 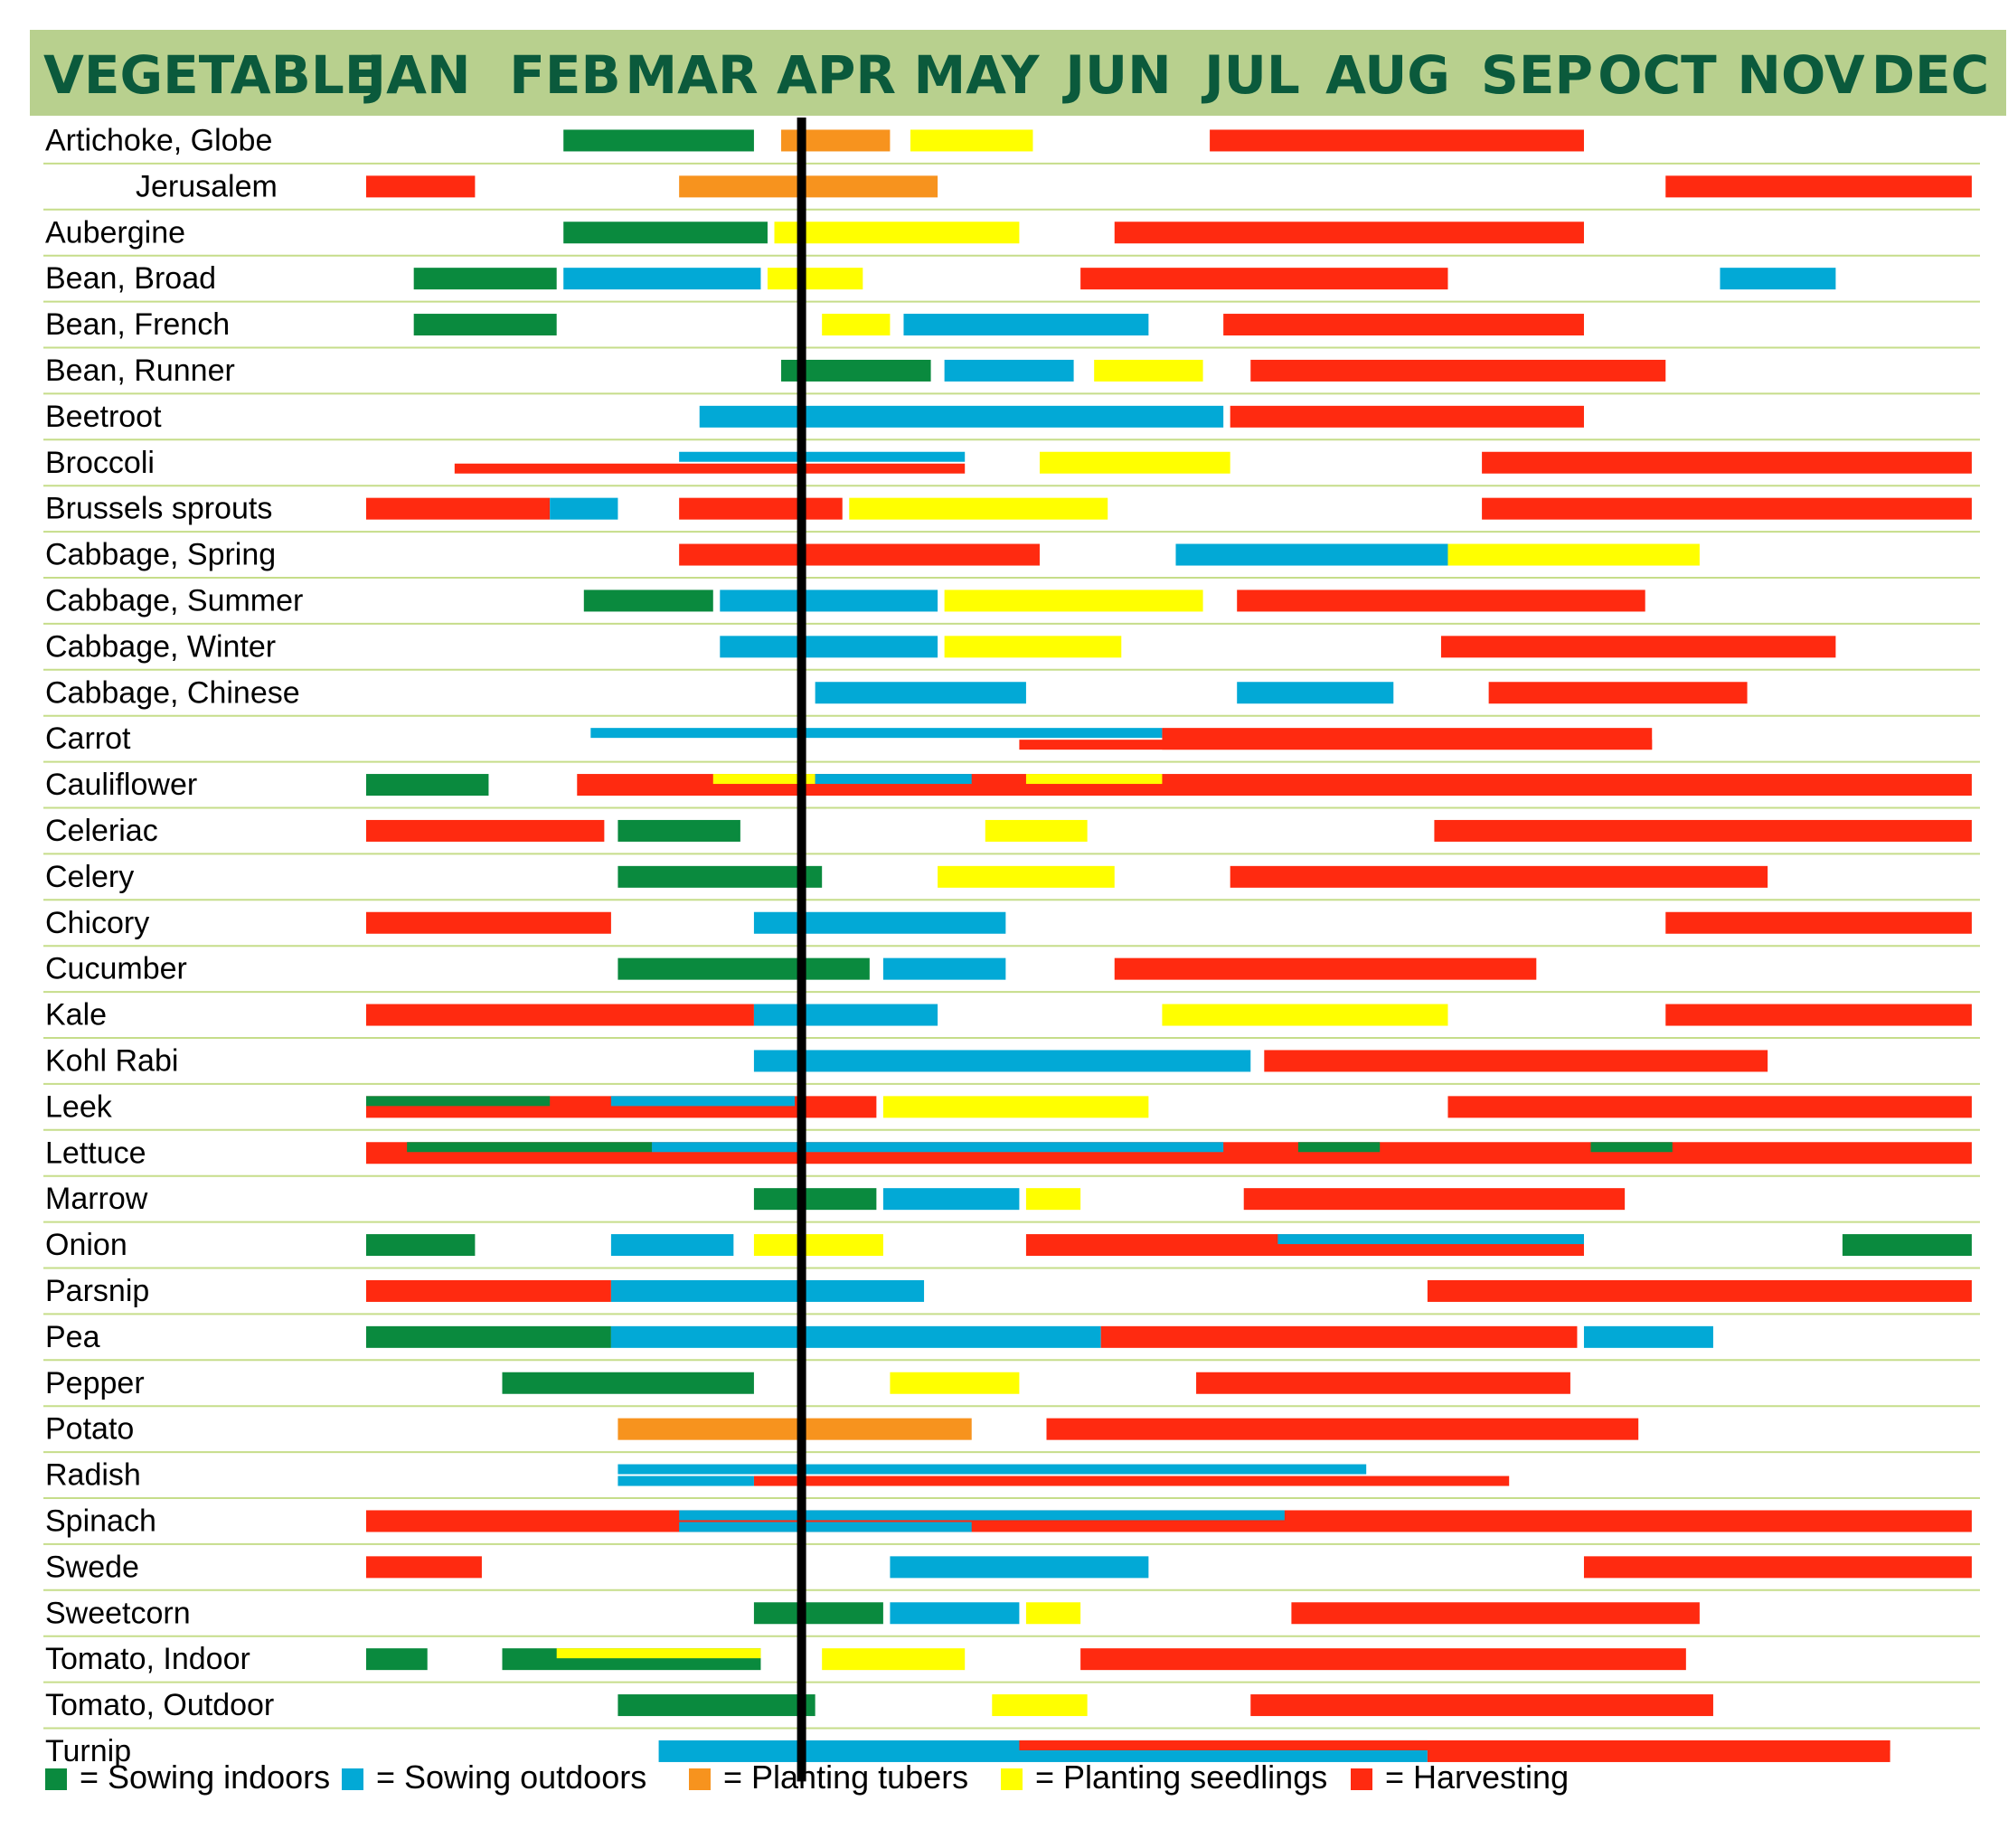 I want to click on row-label-kale: Kale, so click(x=76, y=1015).